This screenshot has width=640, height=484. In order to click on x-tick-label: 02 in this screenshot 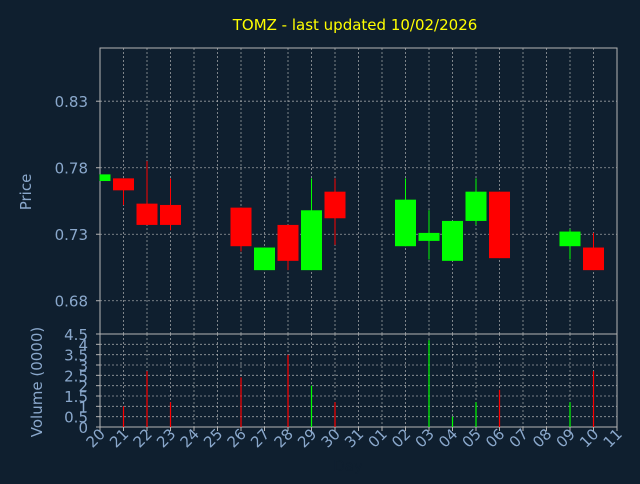, I will do `click(401, 438)`.